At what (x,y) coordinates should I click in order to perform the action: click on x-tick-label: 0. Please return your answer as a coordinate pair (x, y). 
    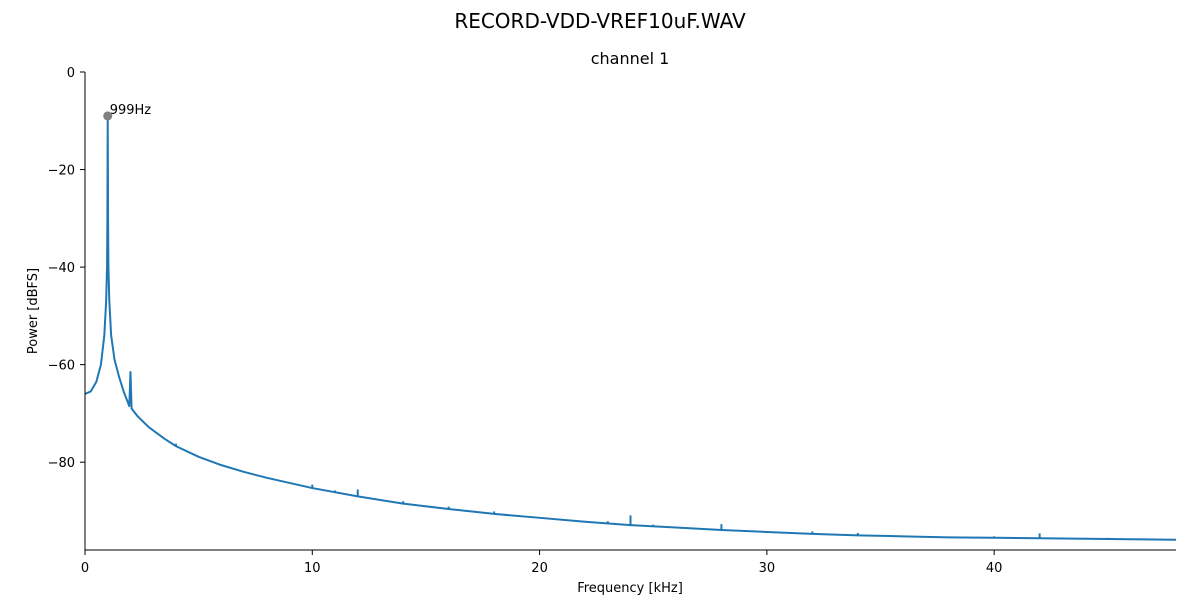
    Looking at the image, I should click on (85, 568).